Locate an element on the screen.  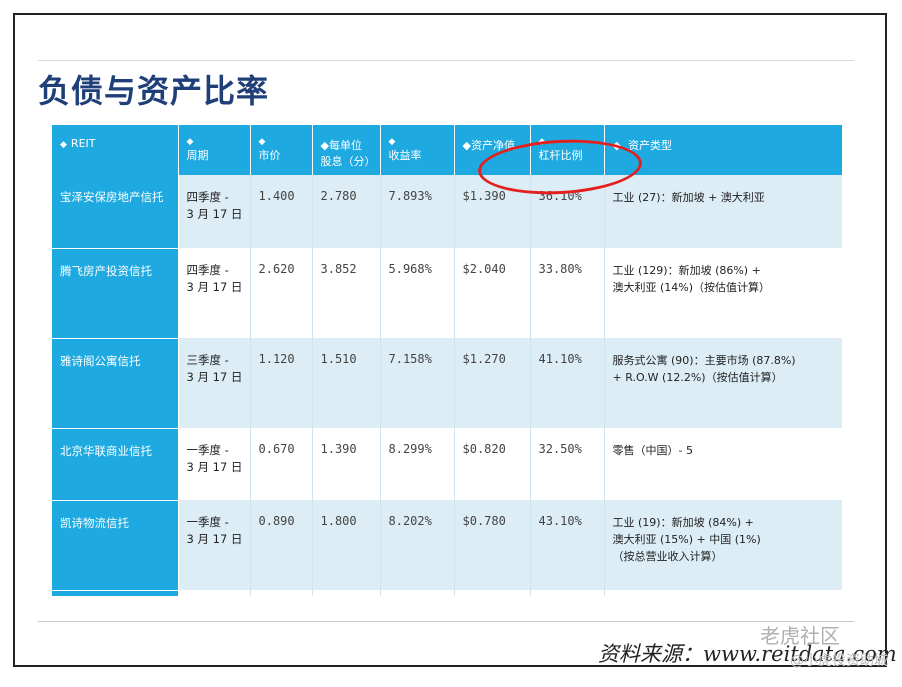
reit-name: 腾飞房产投资信托 is located at coordinates (115, 293).